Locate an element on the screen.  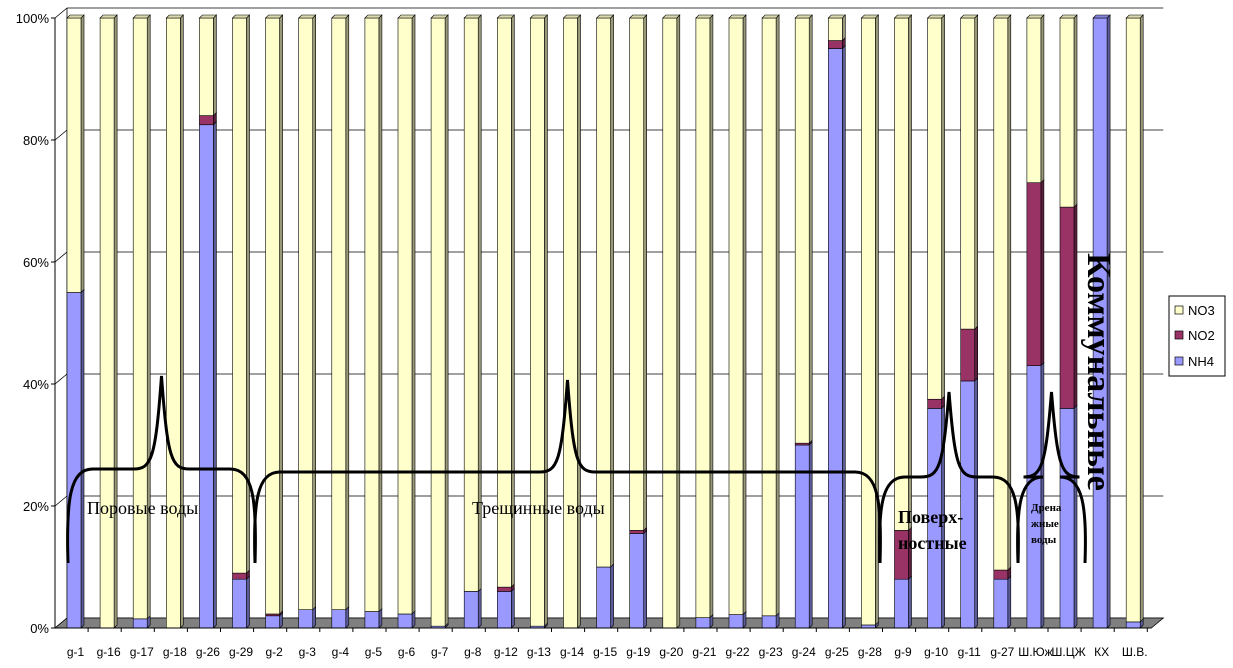
x-tick-label: g-6 is located at coordinates (407, 652).